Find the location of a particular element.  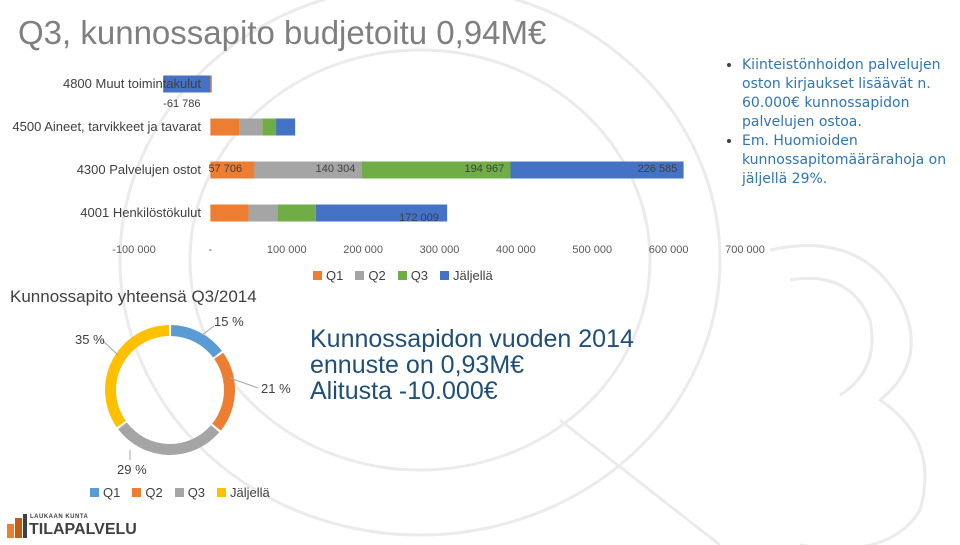

x-tick-label: 500 000 is located at coordinates (592, 250).